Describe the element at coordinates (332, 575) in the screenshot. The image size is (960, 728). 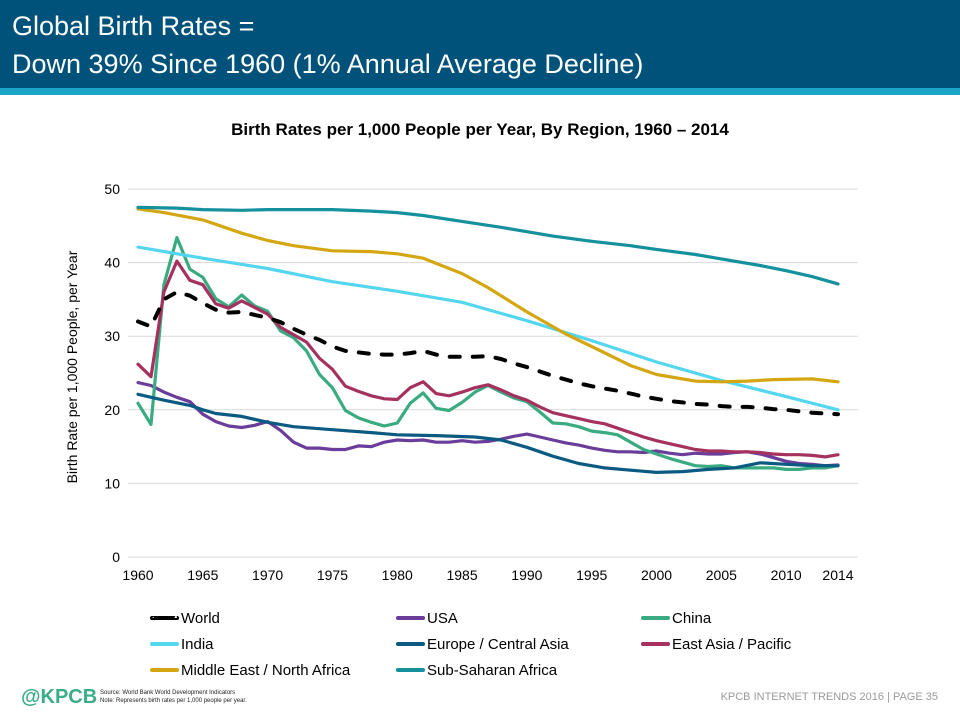
I see `x-tick-label: 1975` at that location.